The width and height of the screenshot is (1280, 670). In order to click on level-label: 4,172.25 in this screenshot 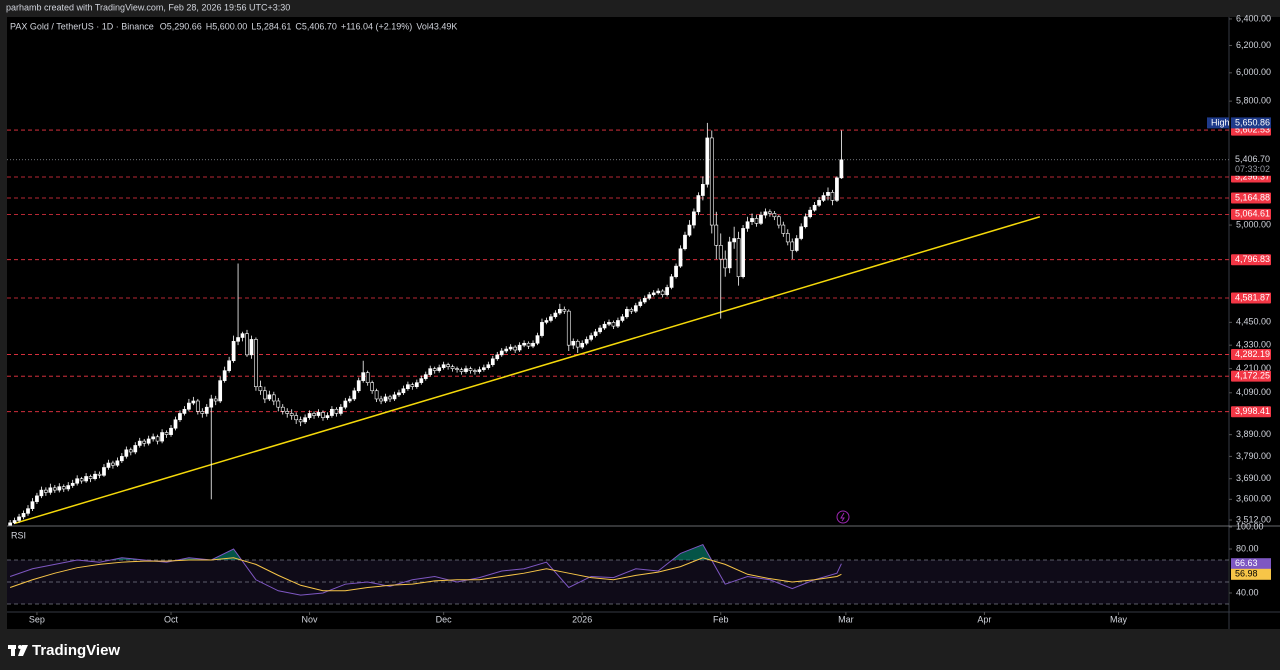, I will do `click(1252, 376)`.